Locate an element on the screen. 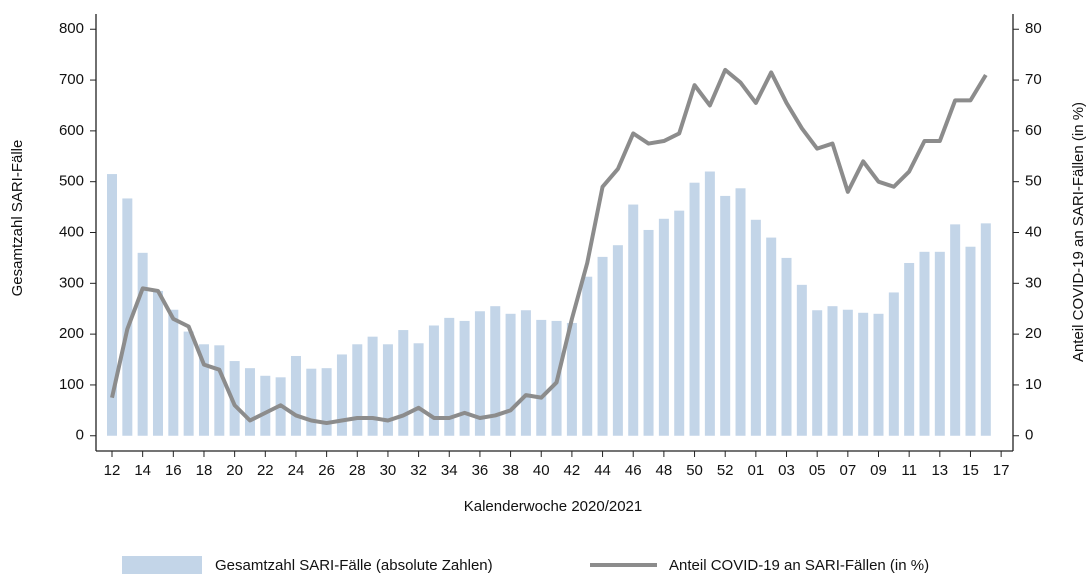 The height and width of the screenshot is (579, 1089). x-tick-label: 50 is located at coordinates (694, 470).